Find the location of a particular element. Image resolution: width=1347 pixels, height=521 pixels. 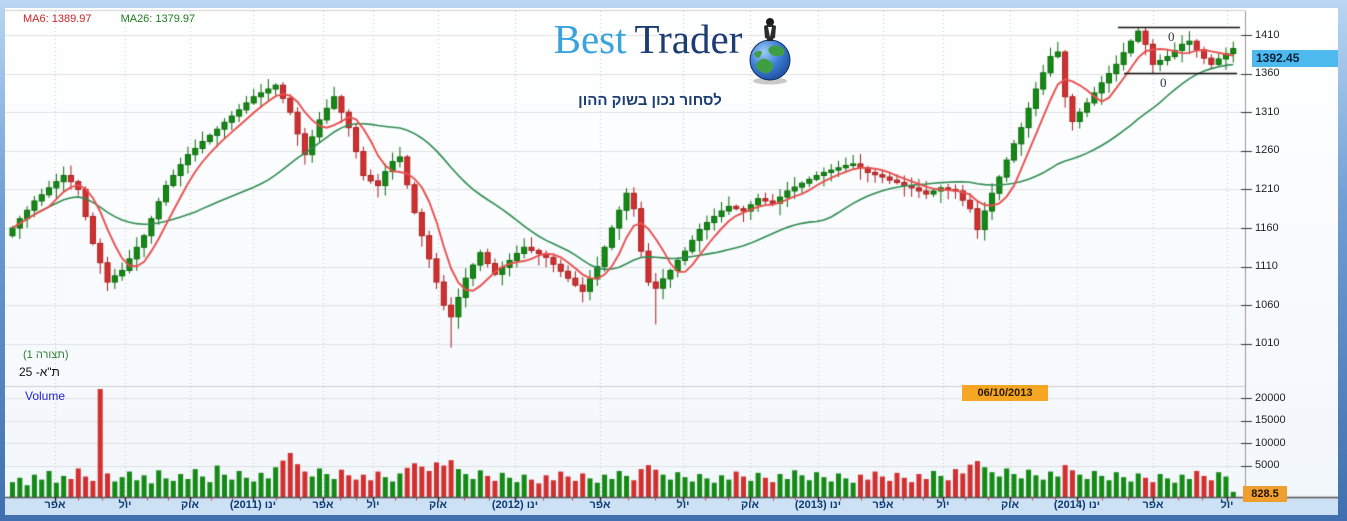

last-volume-badge: 828.5 is located at coordinates (1265, 494).